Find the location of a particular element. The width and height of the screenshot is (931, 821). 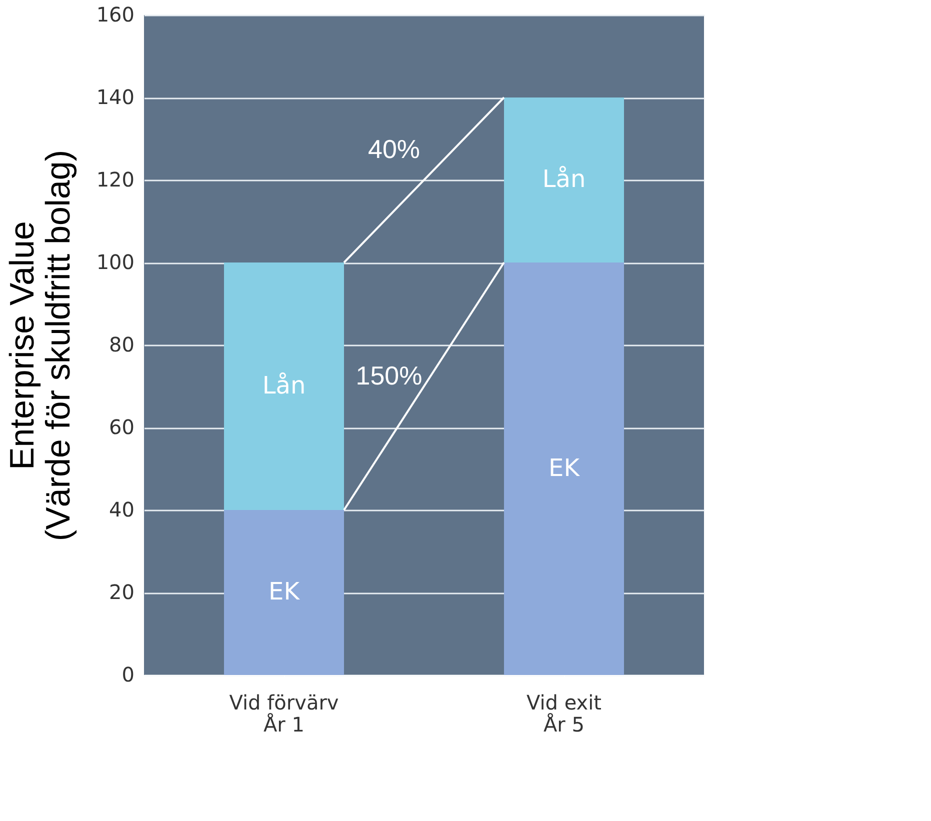

text: Lån is located at coordinates (564, 179).